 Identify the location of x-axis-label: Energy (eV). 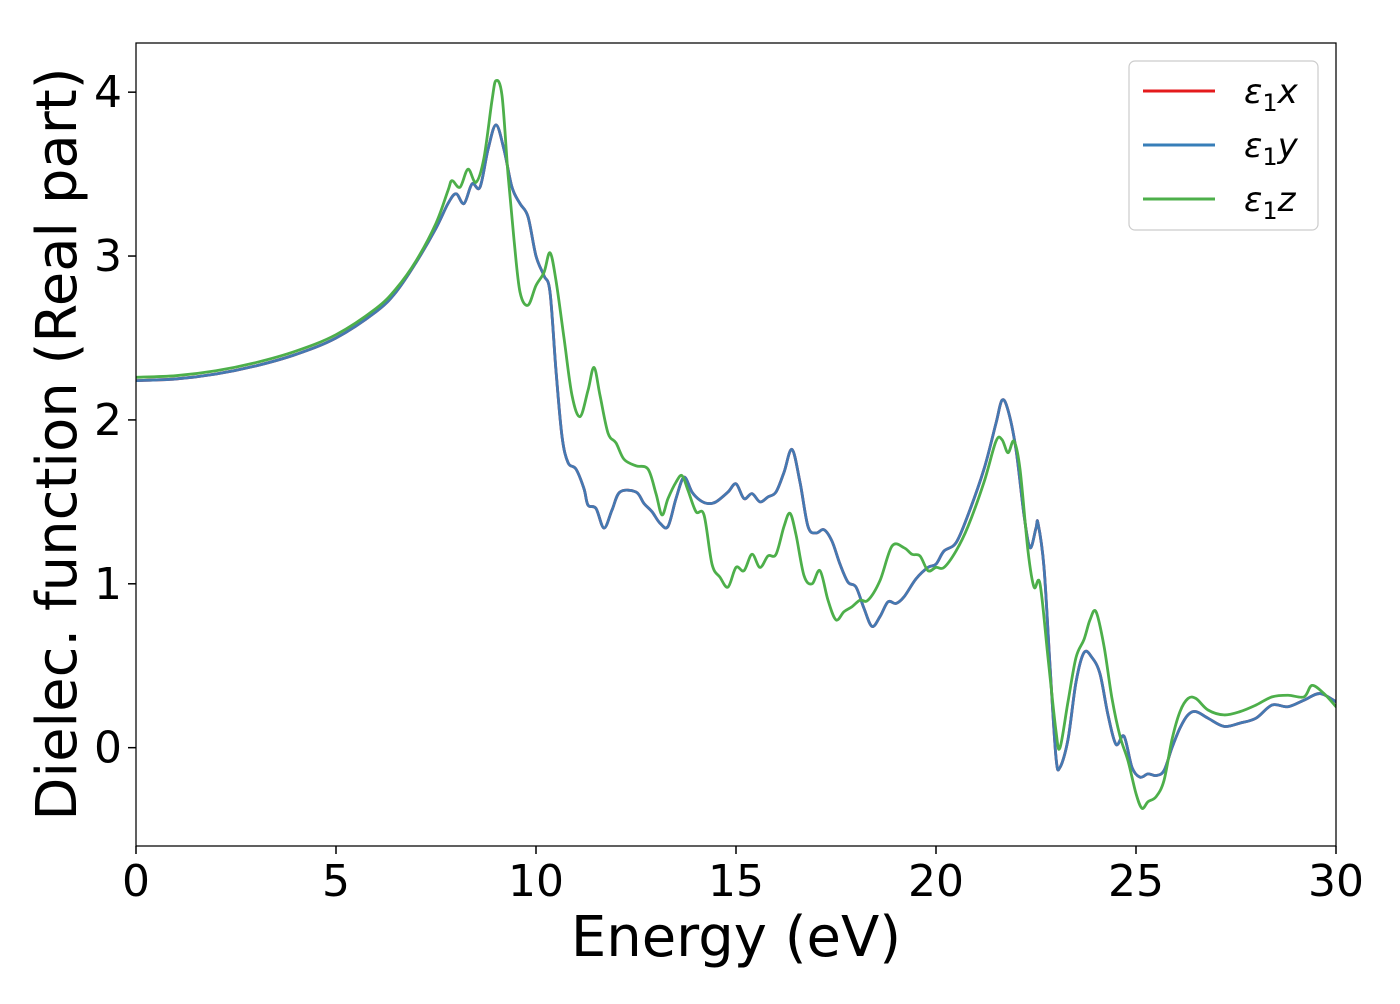
(736, 937).